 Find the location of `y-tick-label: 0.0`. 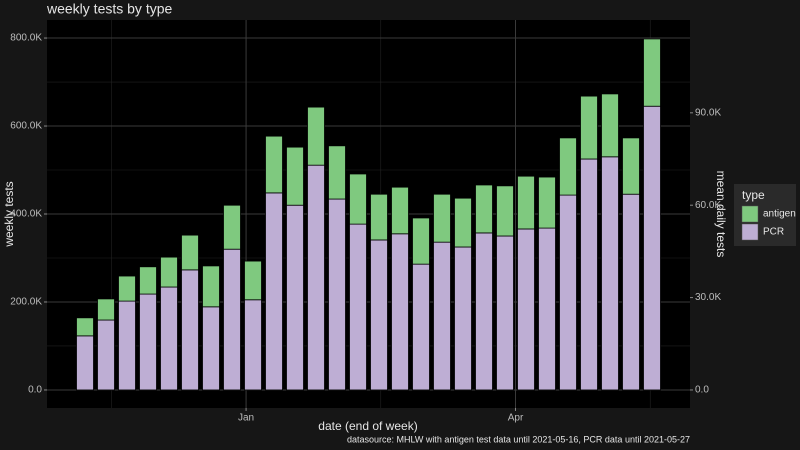

y-tick-label: 0.0 is located at coordinates (35, 390).